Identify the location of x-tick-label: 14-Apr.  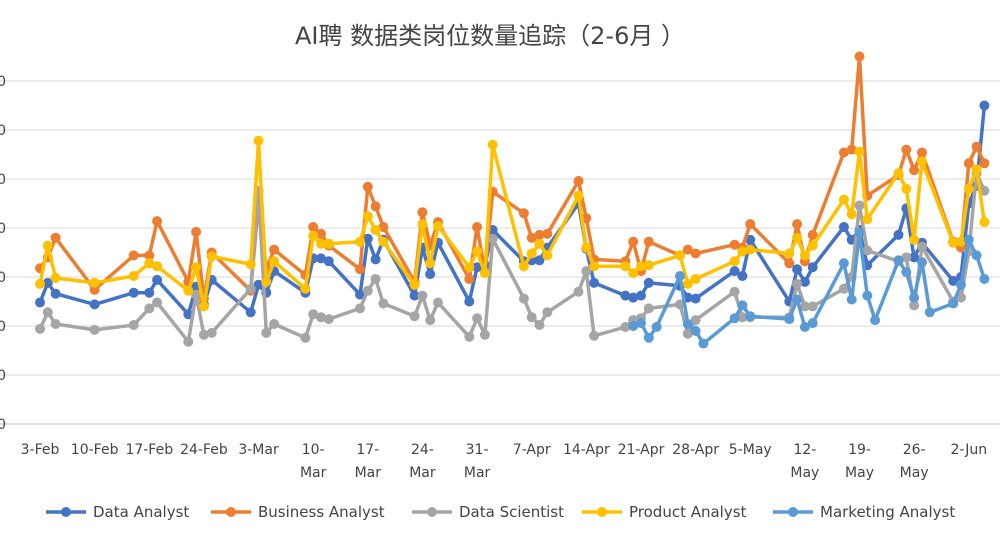
(586, 450).